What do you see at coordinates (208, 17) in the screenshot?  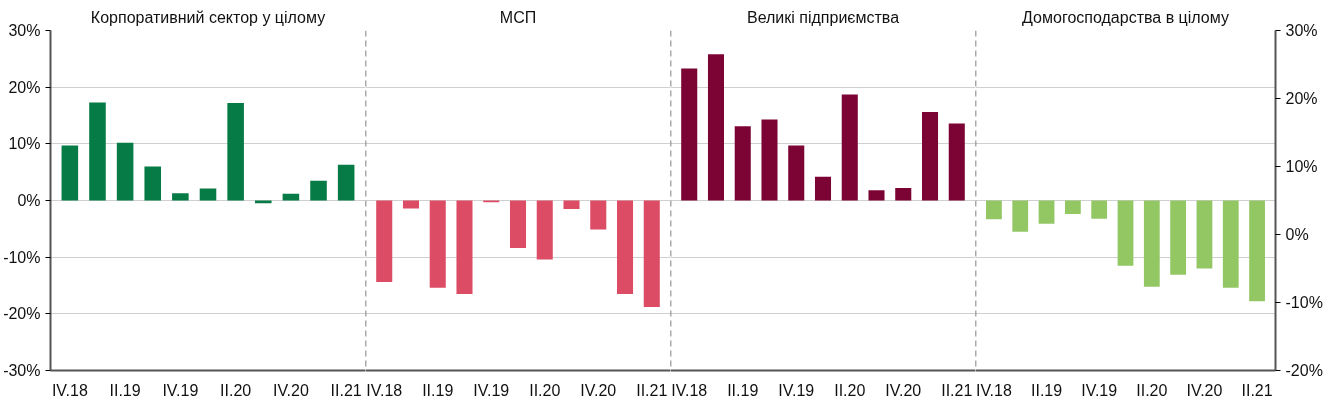 I see `chart-title: Корпоративний сектор у цілому` at bounding box center [208, 17].